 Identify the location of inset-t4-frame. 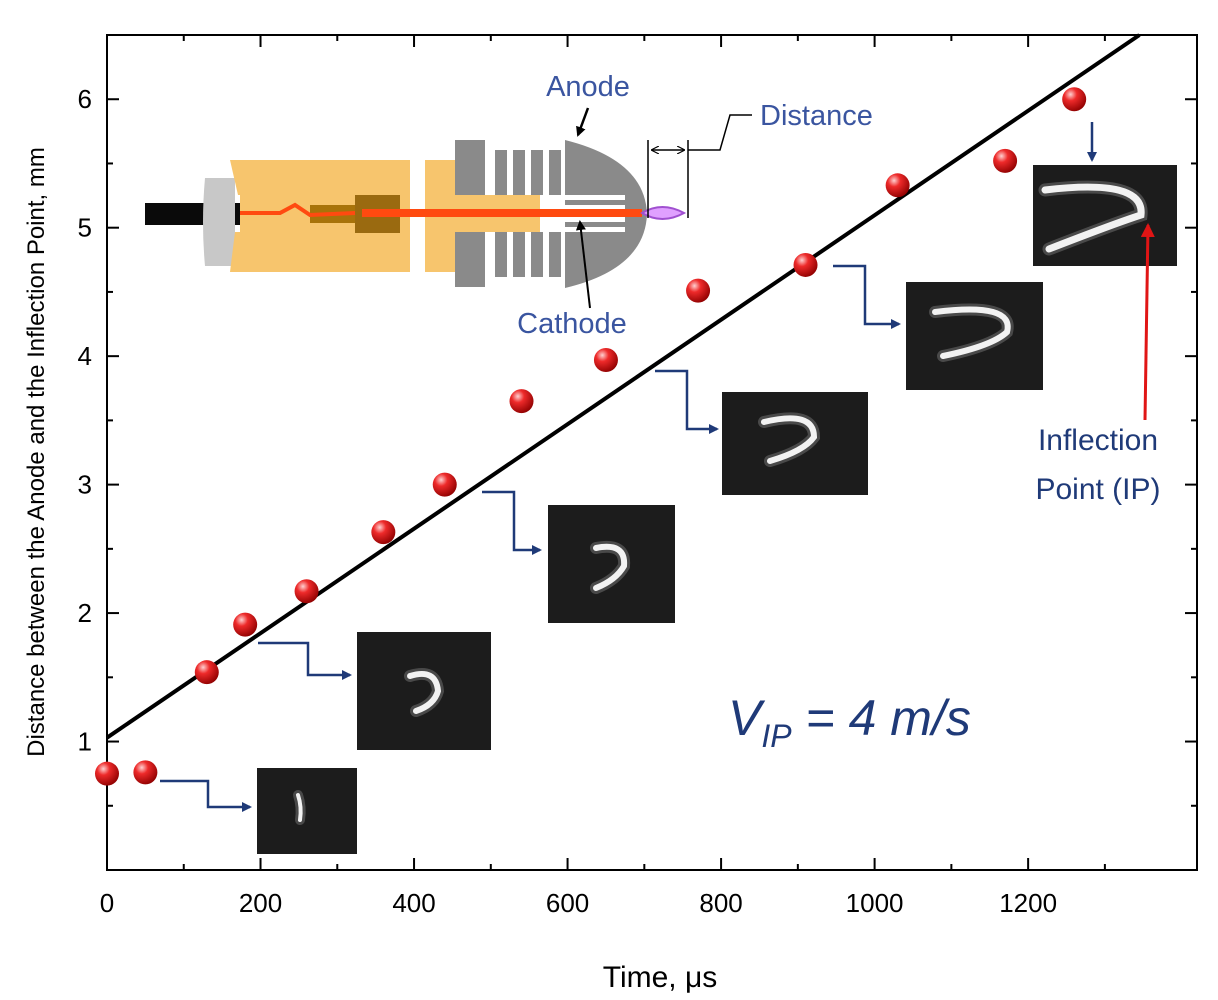
(974, 336).